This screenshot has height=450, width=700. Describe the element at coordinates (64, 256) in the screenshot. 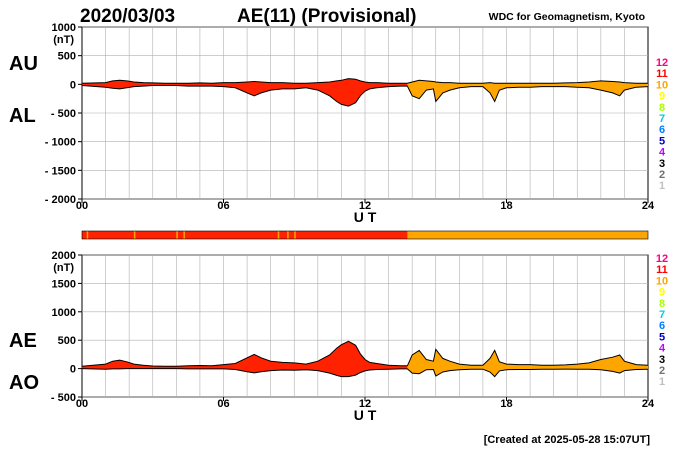

I see `y-tick-label: 2000` at that location.